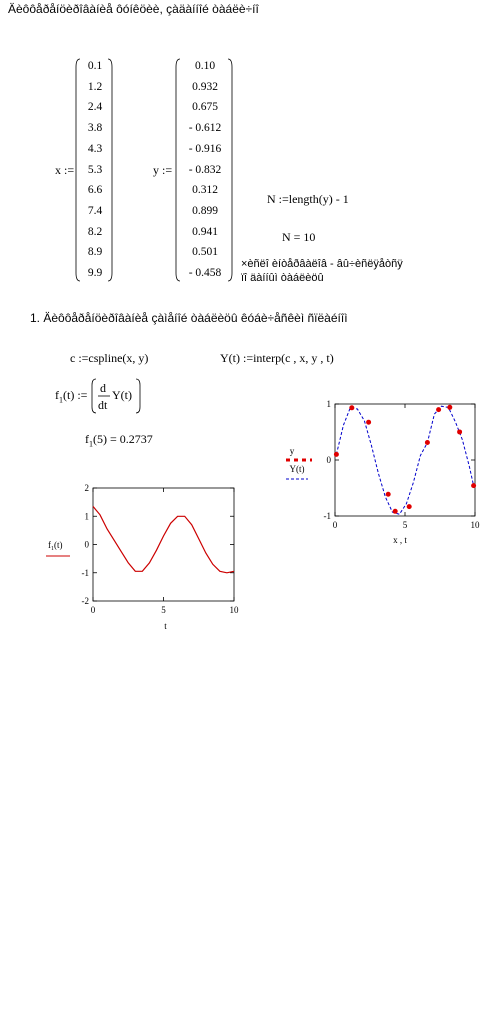 Image resolution: width=495 pixels, height=1009 pixels. Describe the element at coordinates (87, 439) in the screenshot. I see `f1-eval-name: f` at that location.